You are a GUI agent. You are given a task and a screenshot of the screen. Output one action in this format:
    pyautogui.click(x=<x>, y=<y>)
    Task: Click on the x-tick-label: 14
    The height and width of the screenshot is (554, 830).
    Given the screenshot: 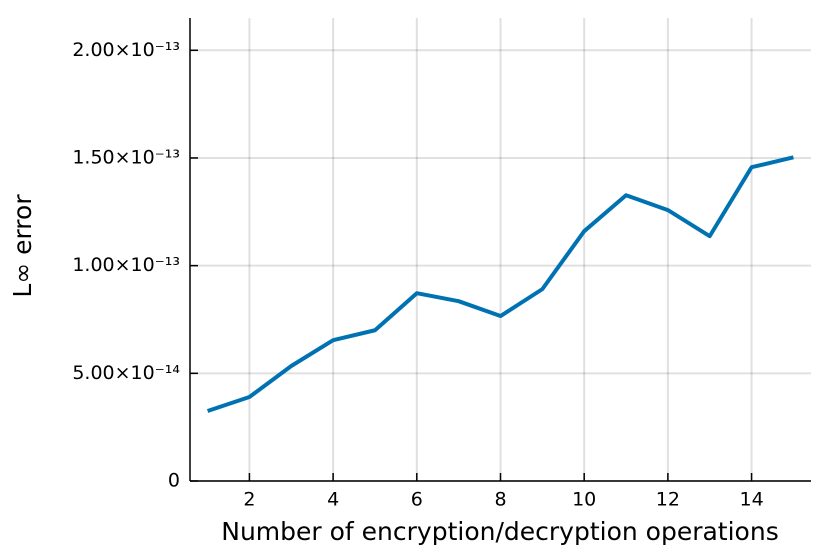 What is the action you would take?
    pyautogui.click(x=751, y=500)
    